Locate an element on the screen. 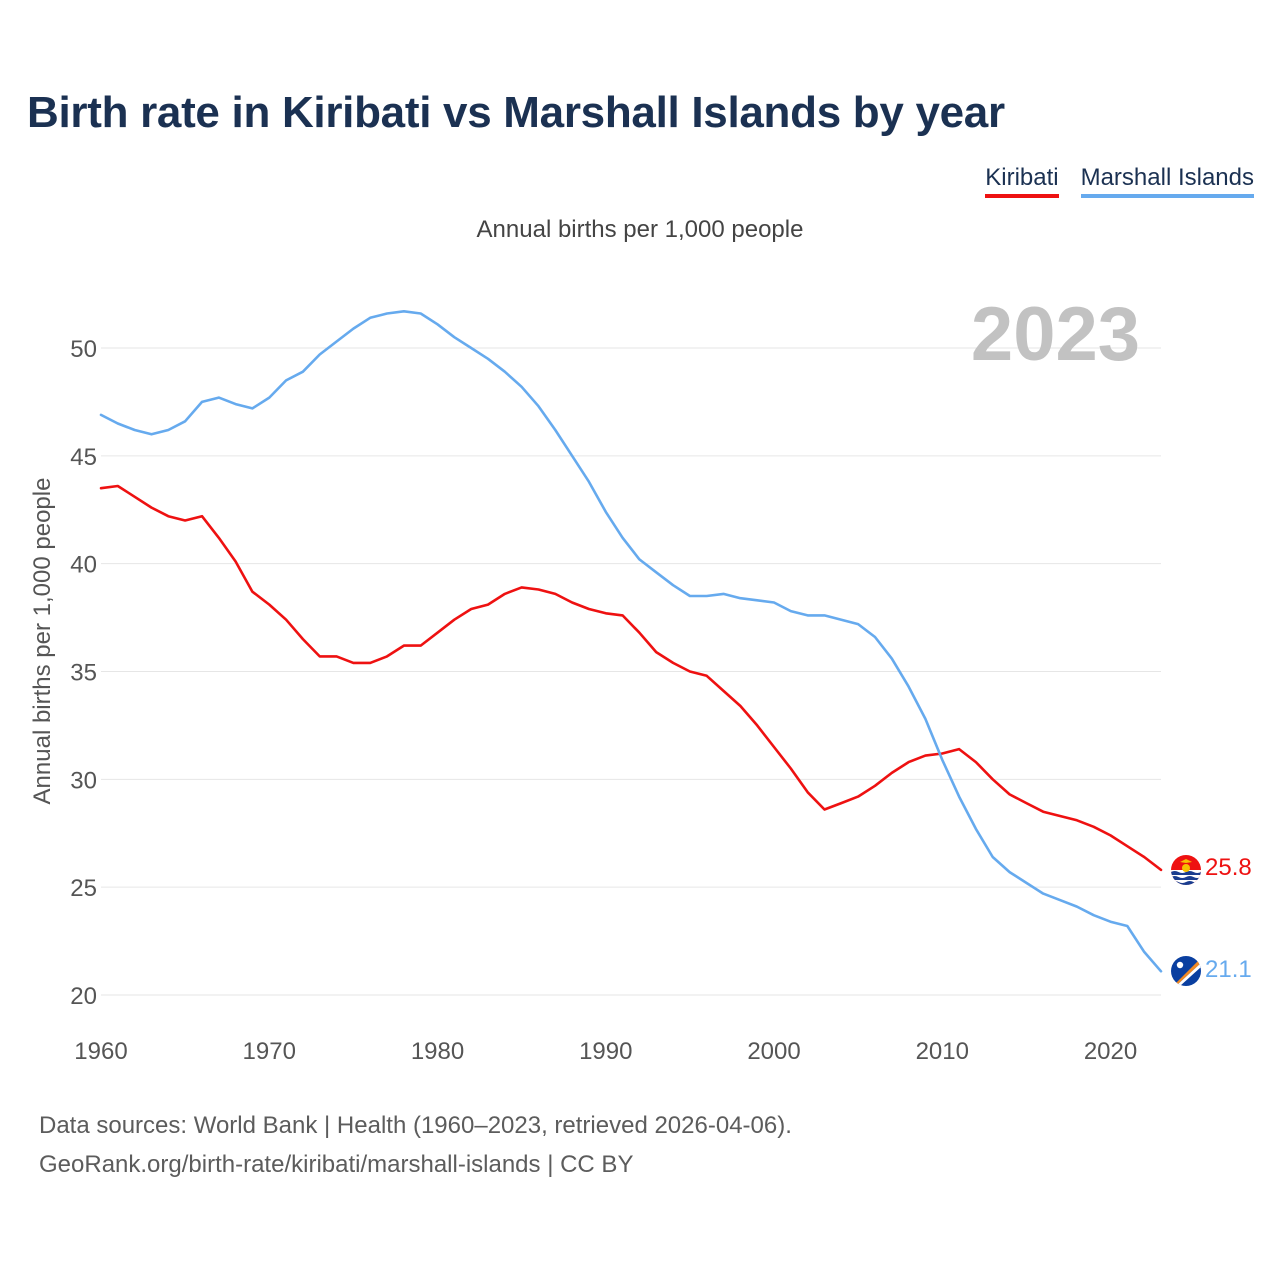 The image size is (1280, 1280). marshall-islands-flag-icon is located at coordinates (1186, 971).